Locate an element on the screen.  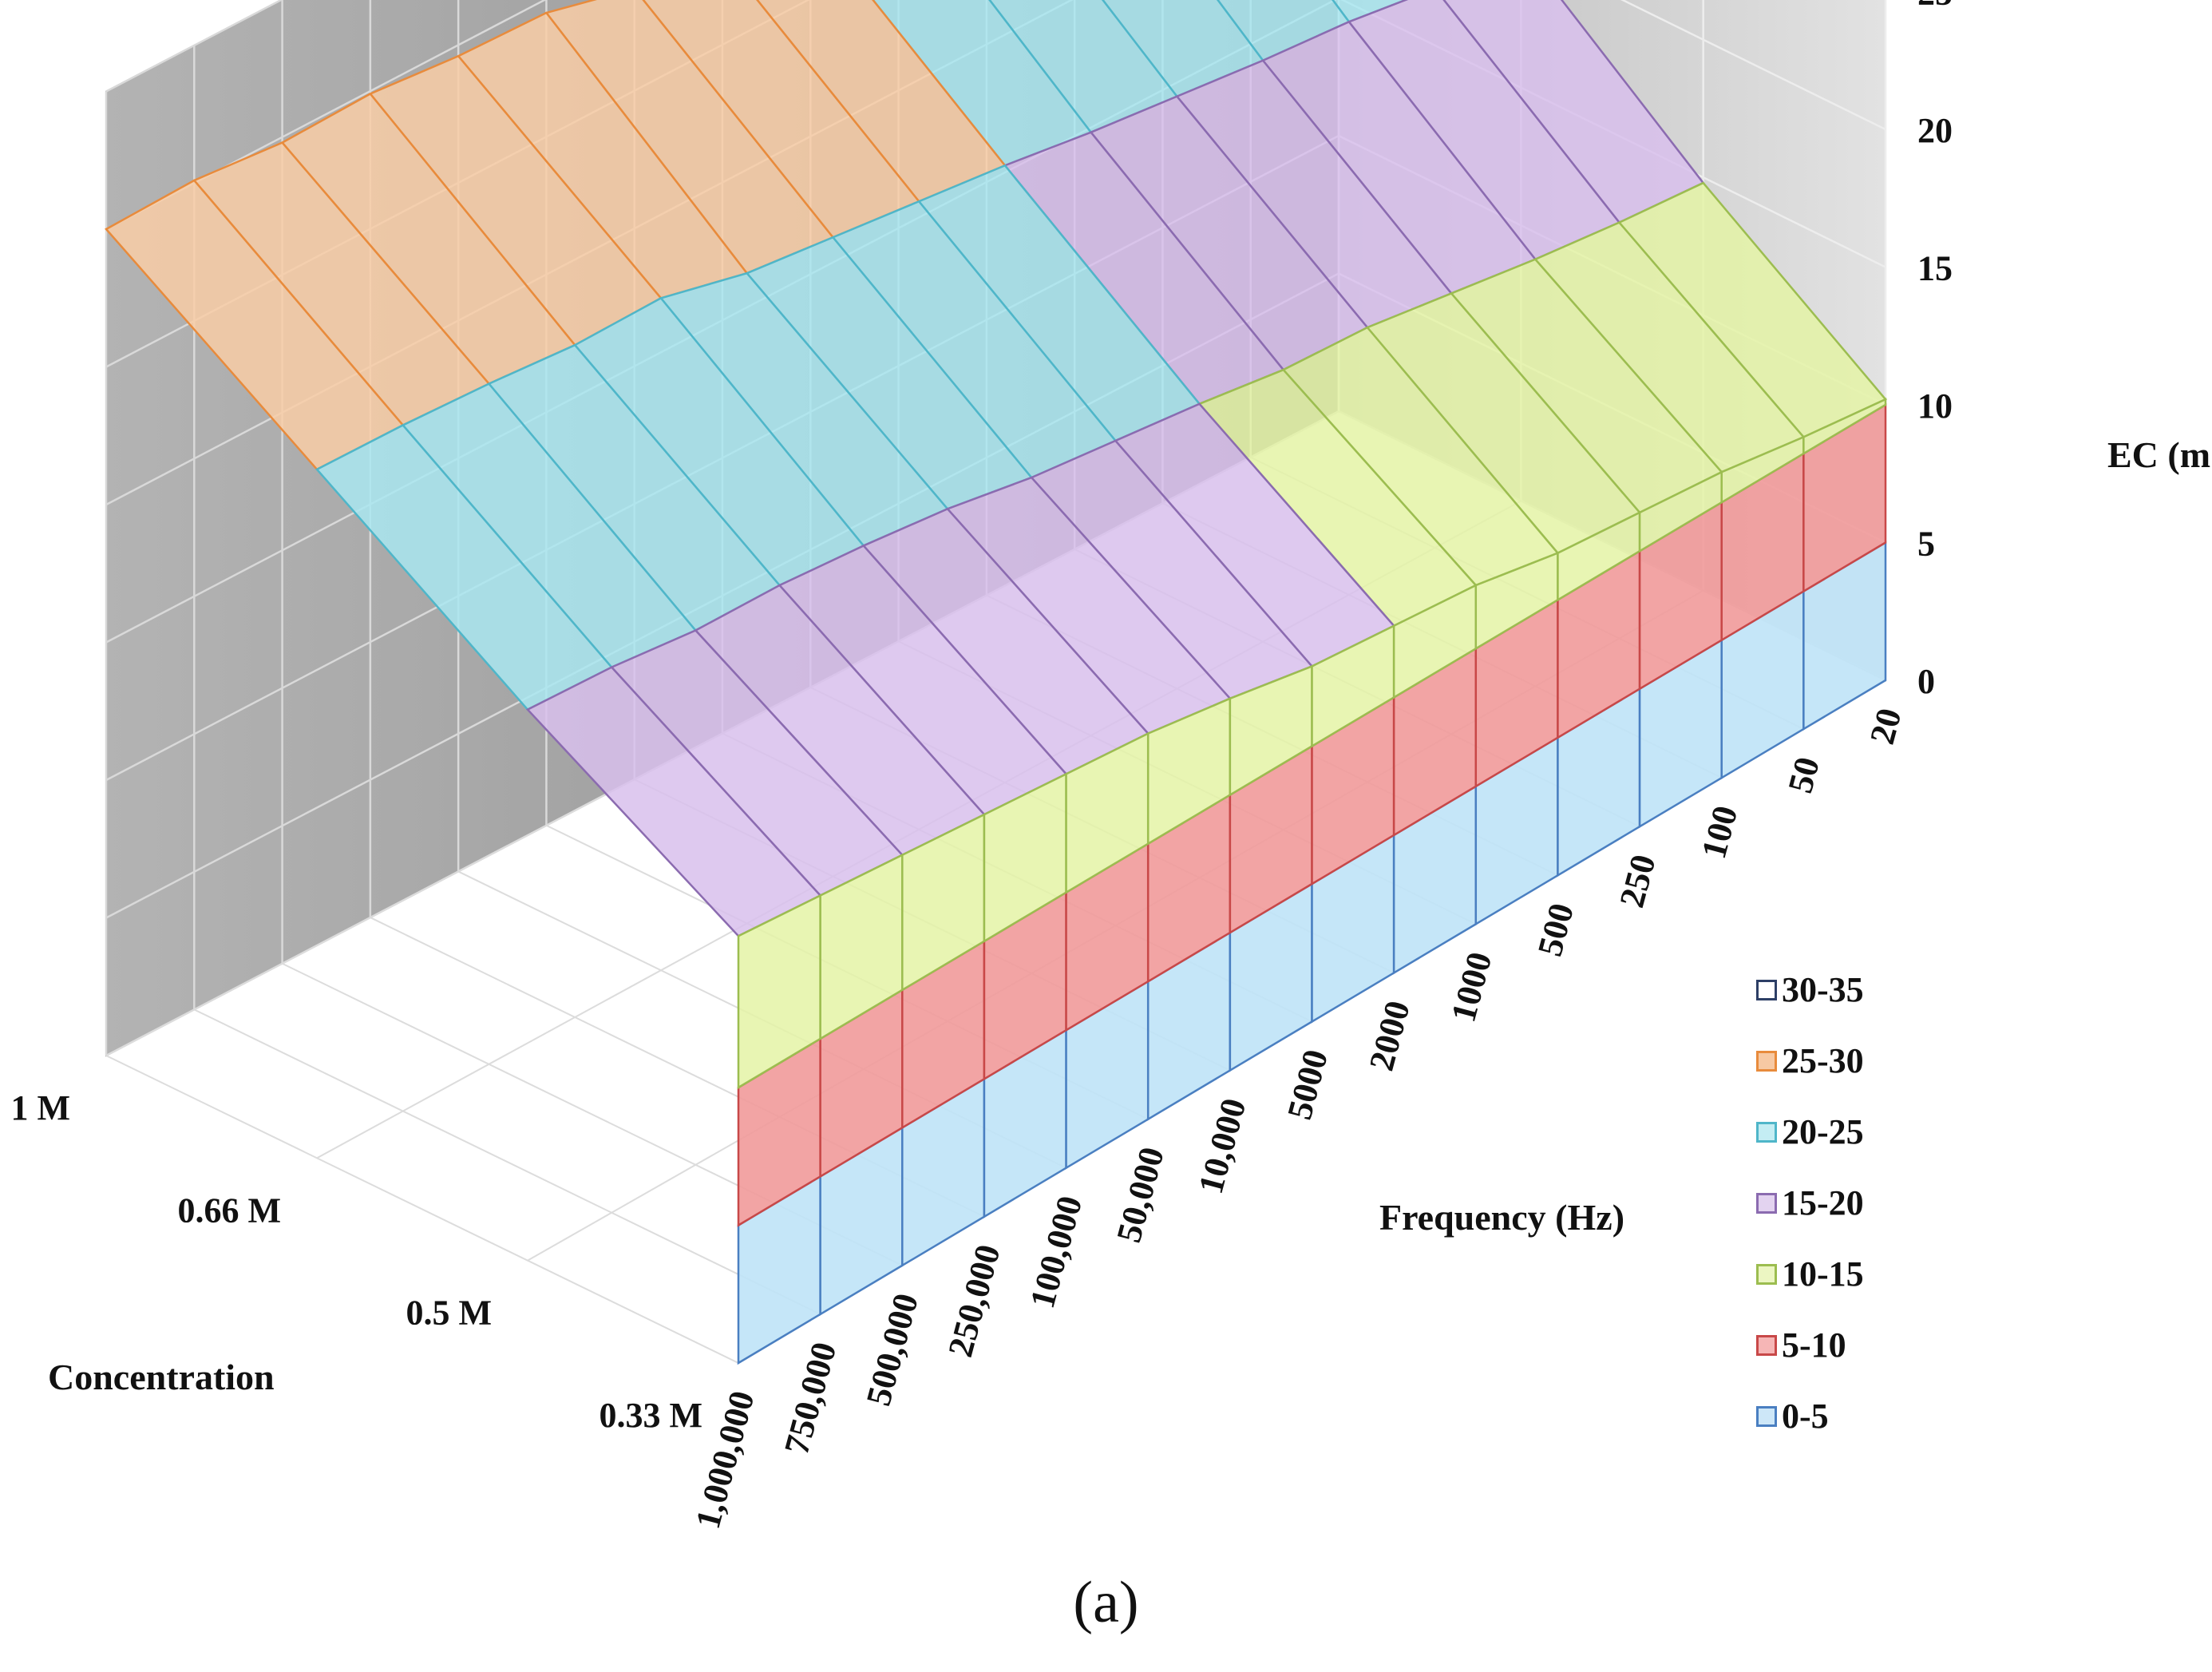
frequency-tick-label: 2000 is located at coordinates (1390, 1035).